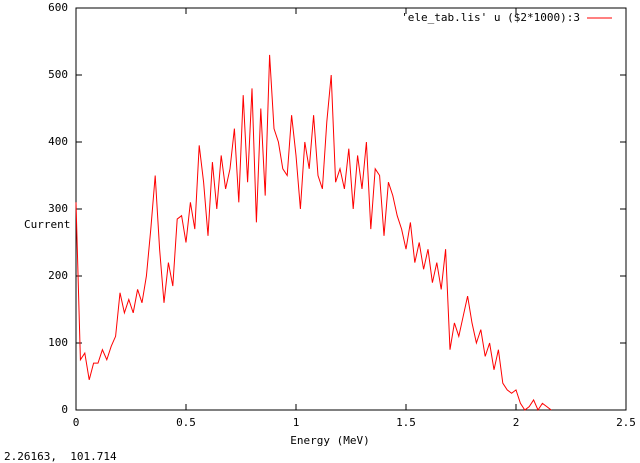 The image size is (640, 463). I want to click on status-text: 2.26163, 101.714, so click(60, 456).